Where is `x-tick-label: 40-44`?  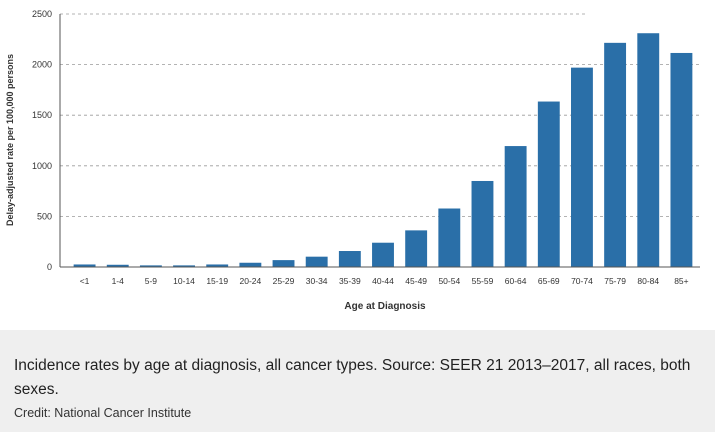 x-tick-label: 40-44 is located at coordinates (383, 281).